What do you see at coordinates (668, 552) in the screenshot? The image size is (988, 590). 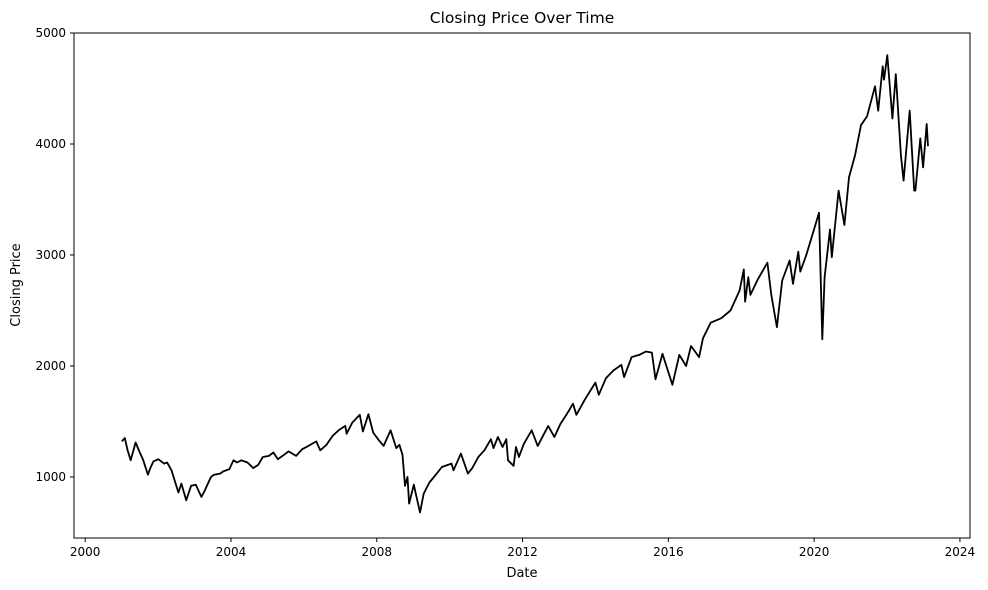 I see `x-tick-label: 2016` at bounding box center [668, 552].